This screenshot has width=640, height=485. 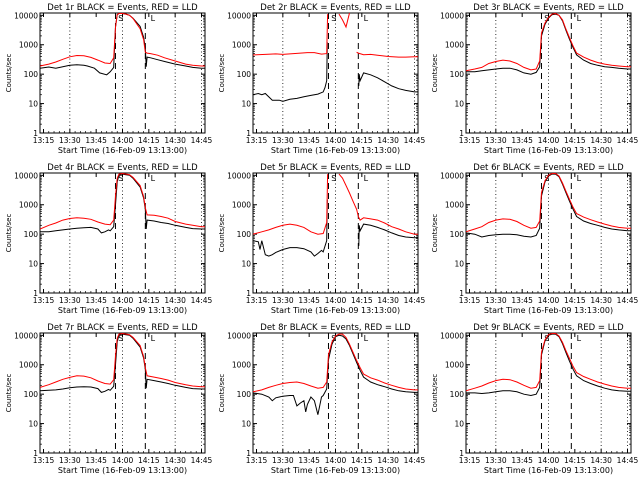 I want to click on panel-title: Det 8r BLACK = Events, RED = LLD, so click(x=335, y=328).